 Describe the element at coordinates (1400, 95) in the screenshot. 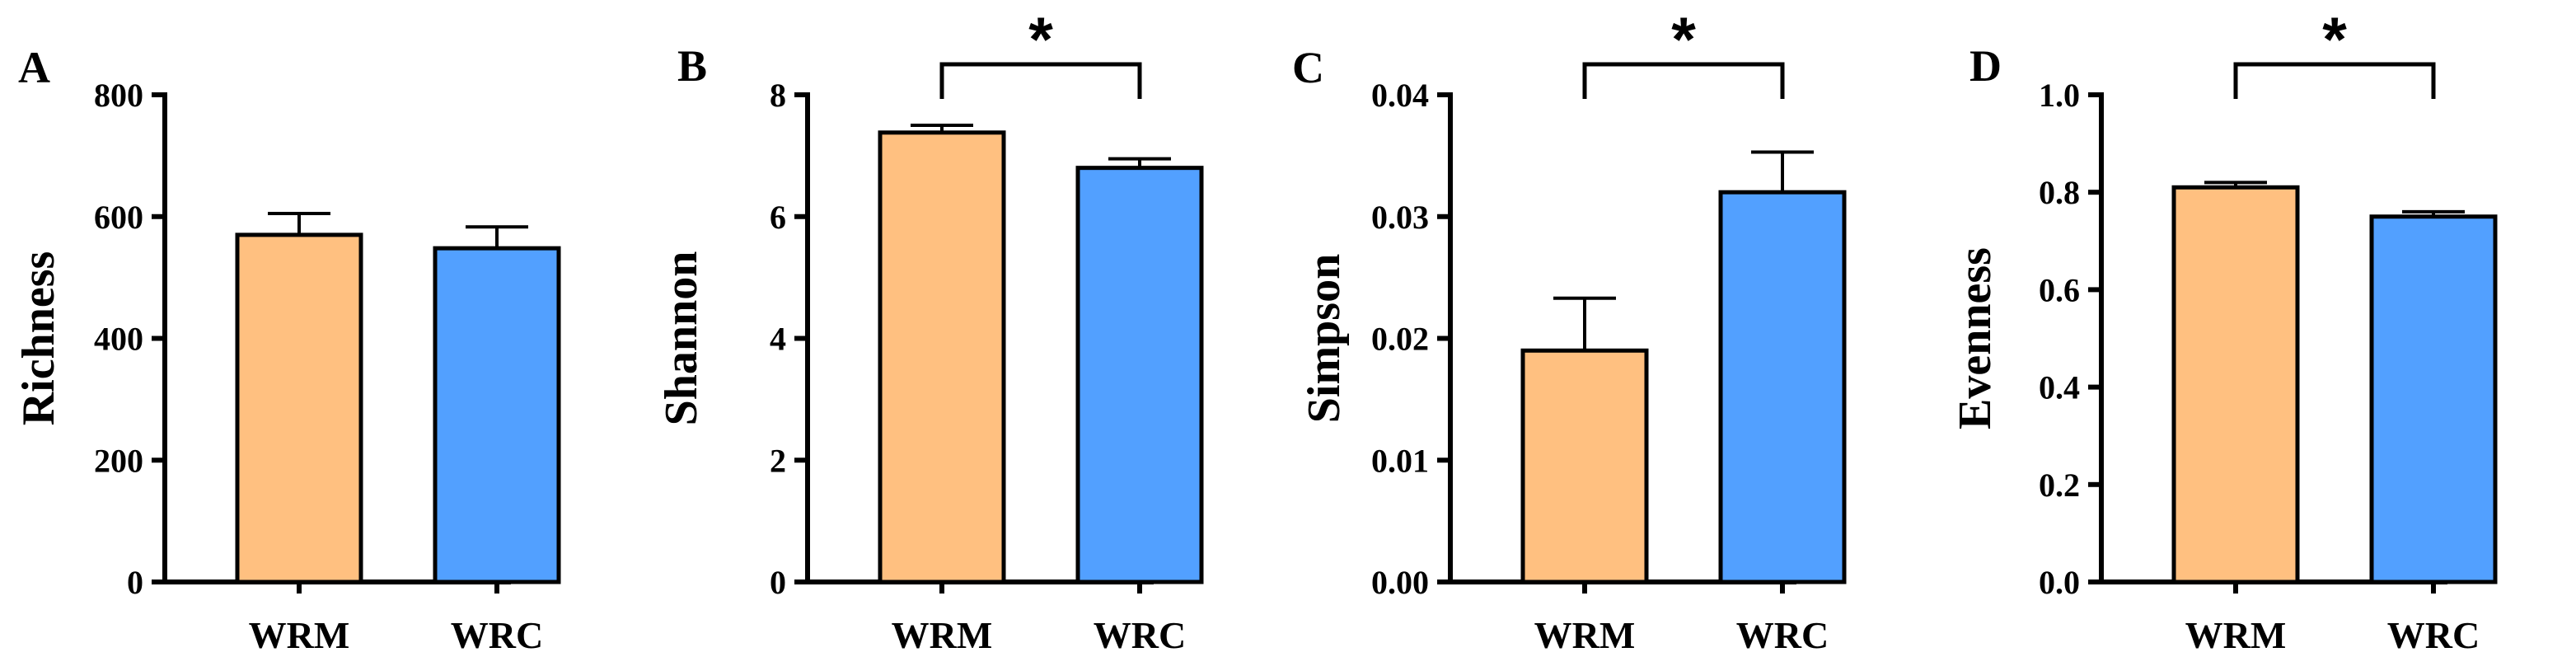

I see `y-tick-label: 0.04` at that location.